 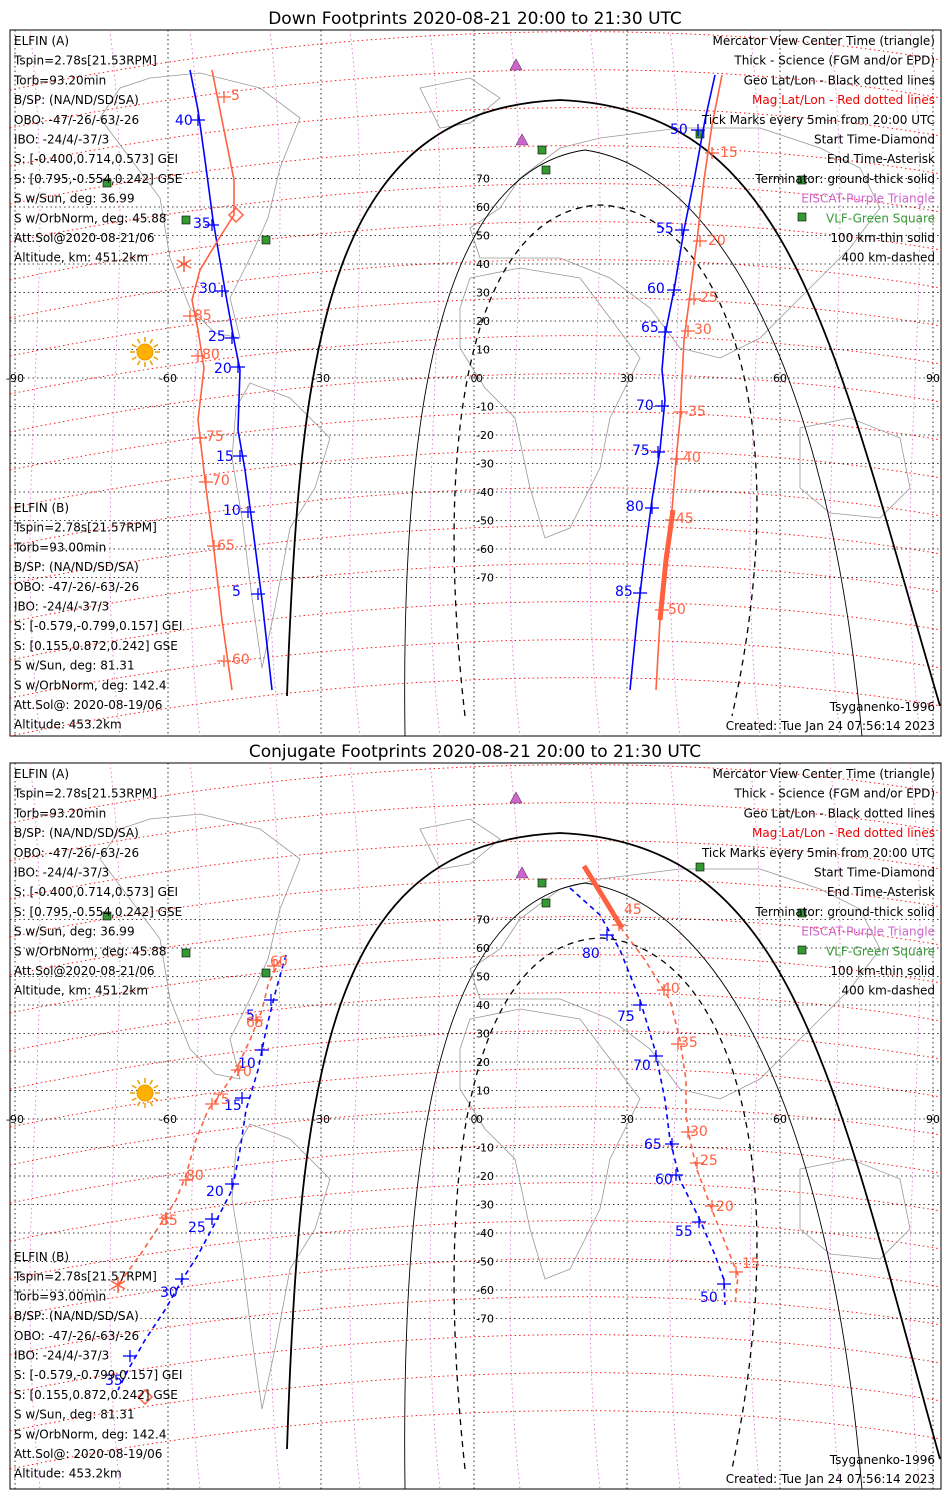 What do you see at coordinates (235, 96) in the screenshot?
I see `elfin-b-time-label: 5` at bounding box center [235, 96].